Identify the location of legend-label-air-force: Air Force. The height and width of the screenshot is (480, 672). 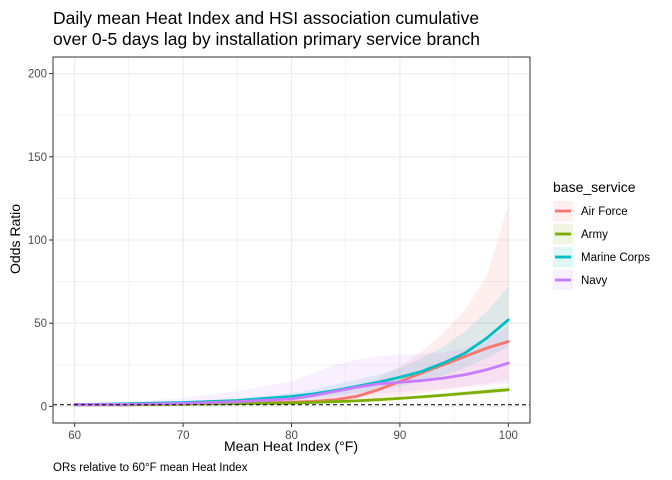
(604, 212).